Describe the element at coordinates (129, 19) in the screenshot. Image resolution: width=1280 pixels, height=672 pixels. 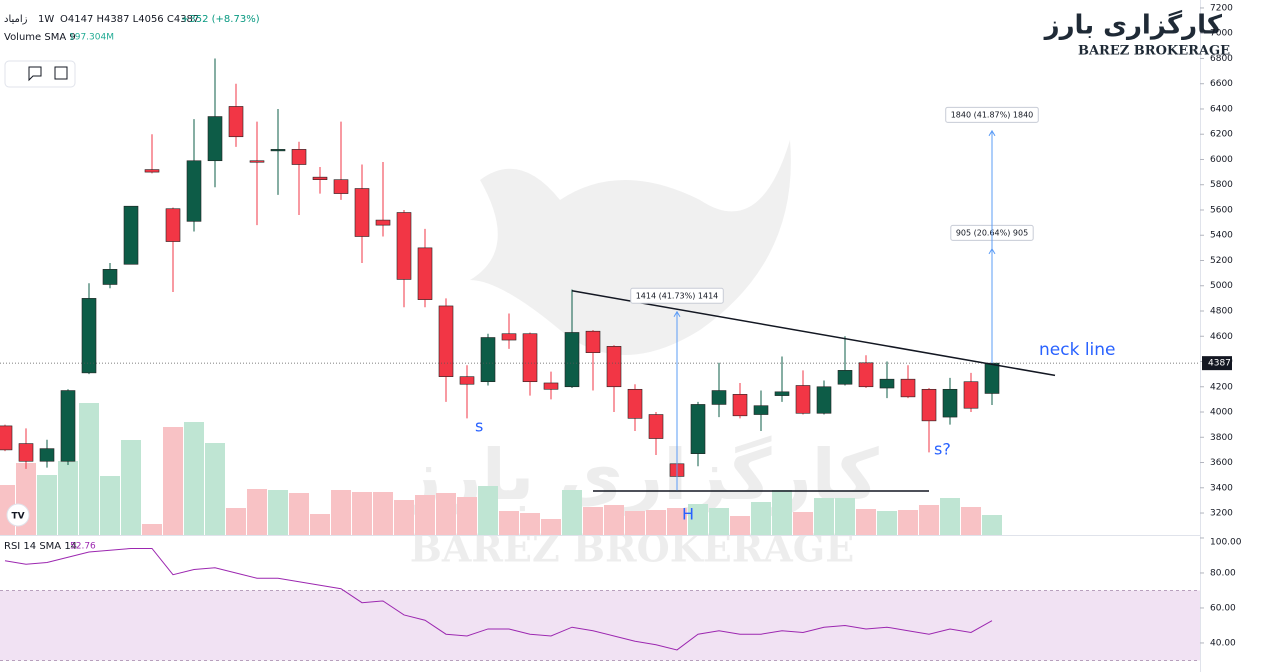
I see `ohlc: O4147 H4387 L4056 C4387` at that location.